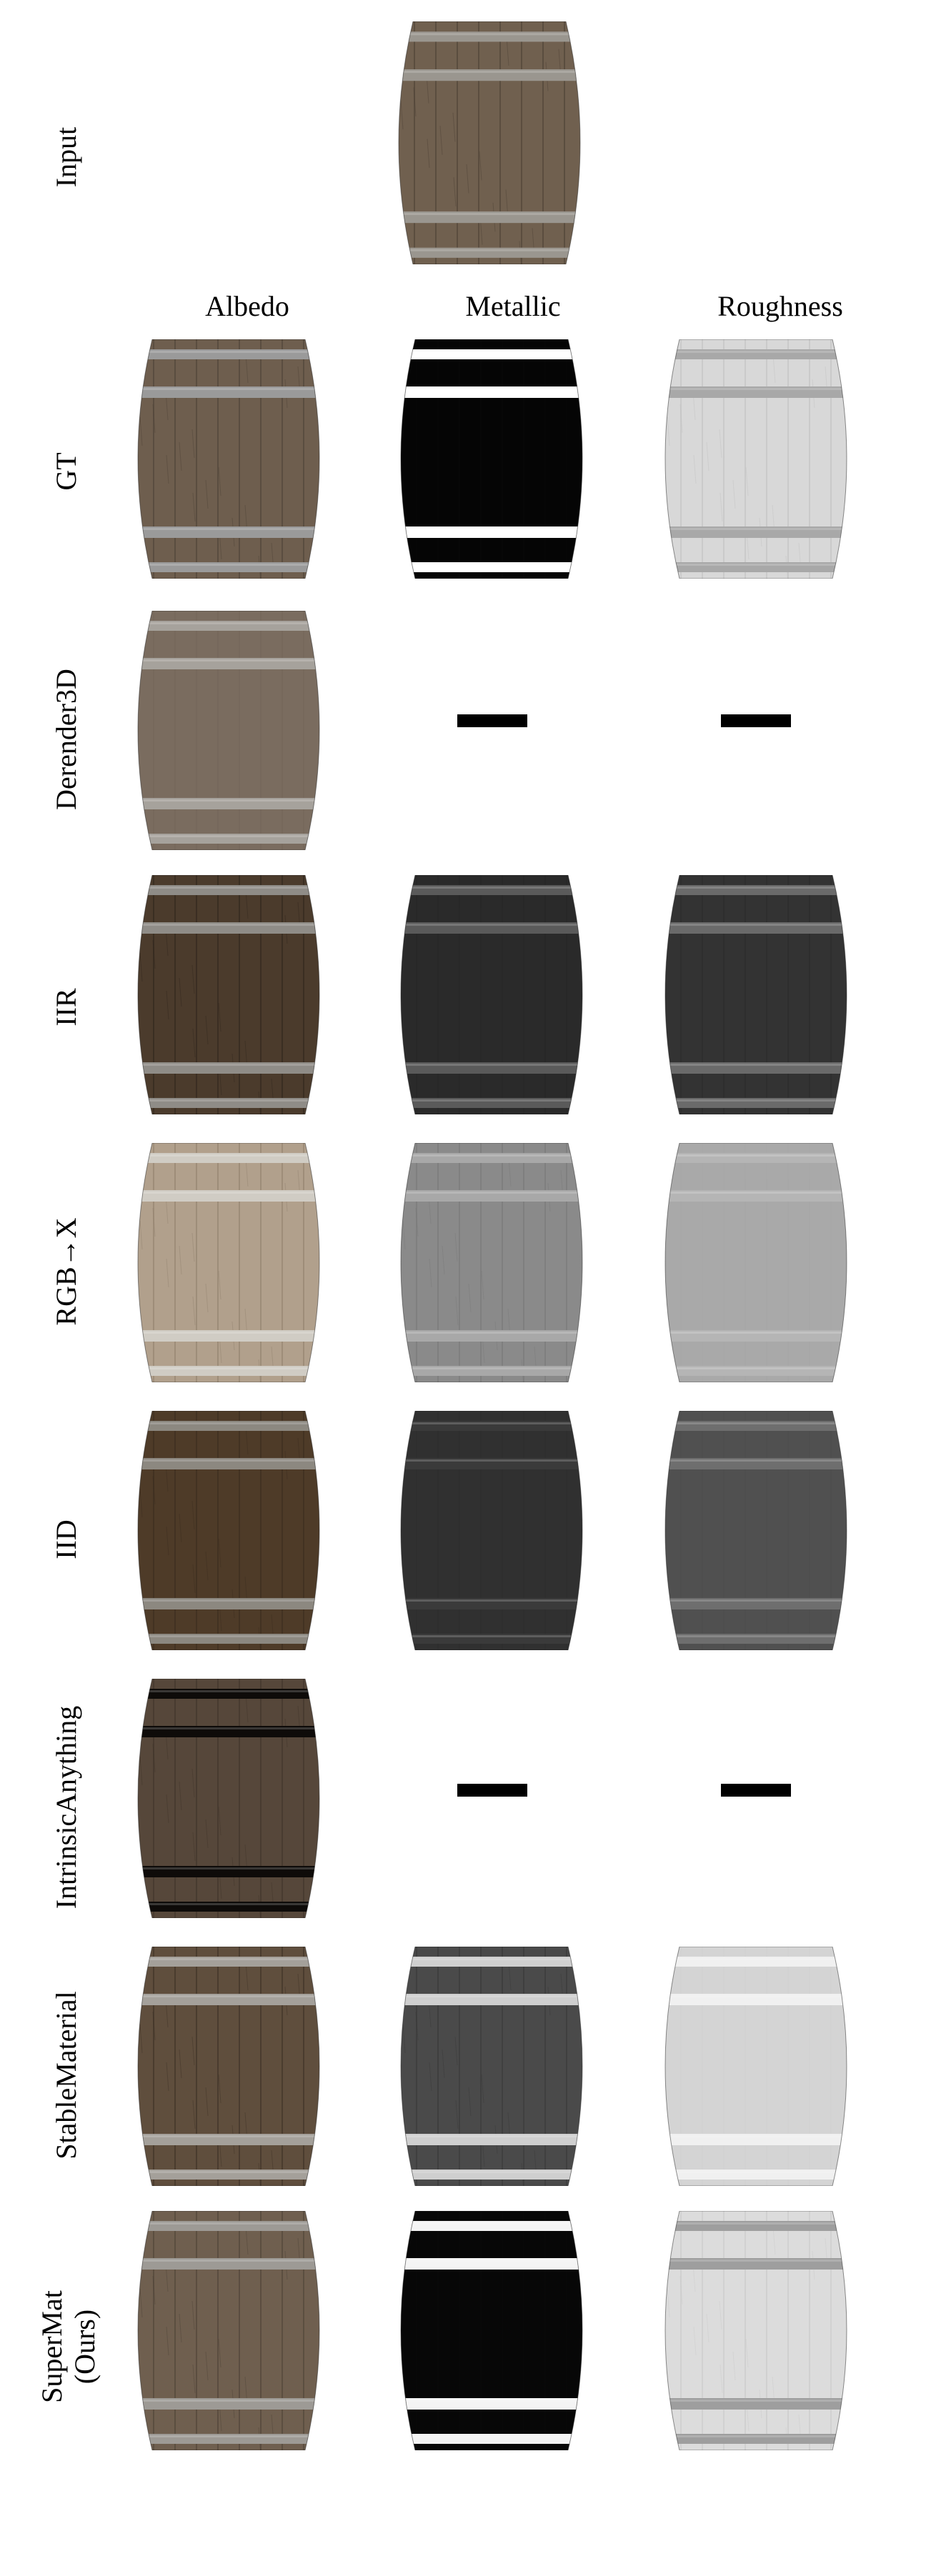 The image size is (931, 2576). Describe the element at coordinates (490, 143) in the screenshot. I see `input-barrel-image` at that location.